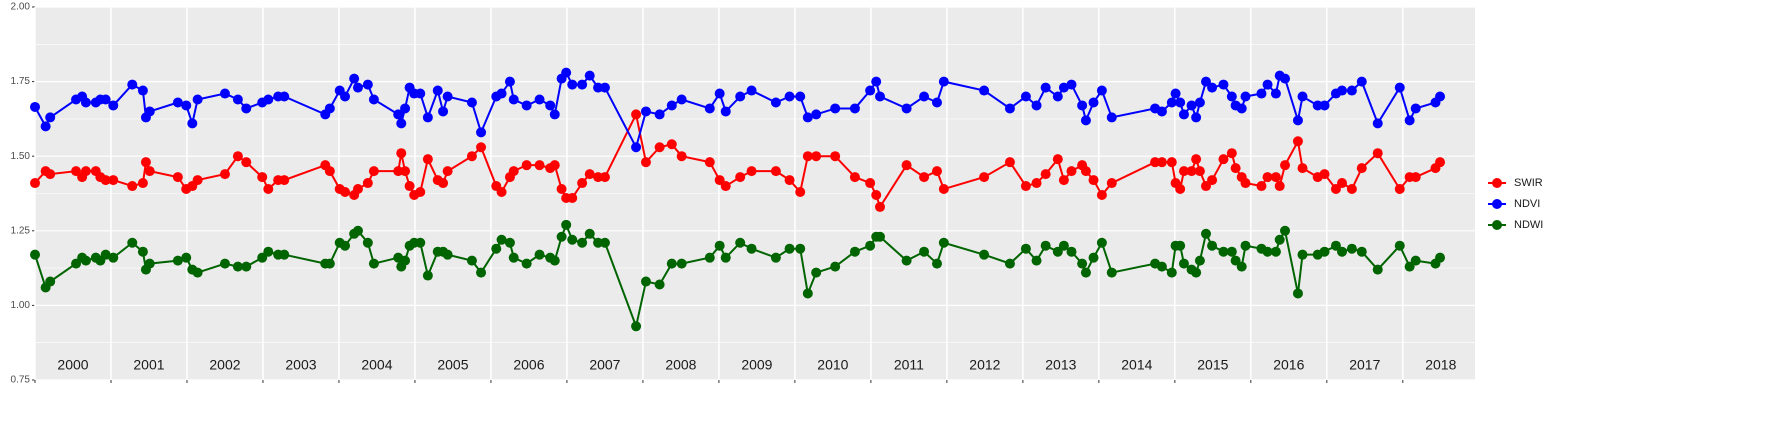  Describe the element at coordinates (756, 365) in the screenshot. I see `x-tick-label: 2009` at that location.